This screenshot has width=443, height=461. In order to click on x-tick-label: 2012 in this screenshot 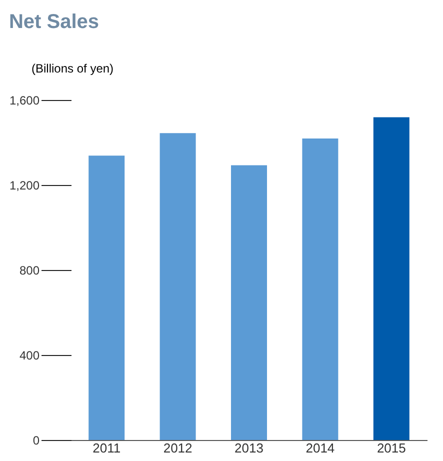, I will do `click(177, 448)`.